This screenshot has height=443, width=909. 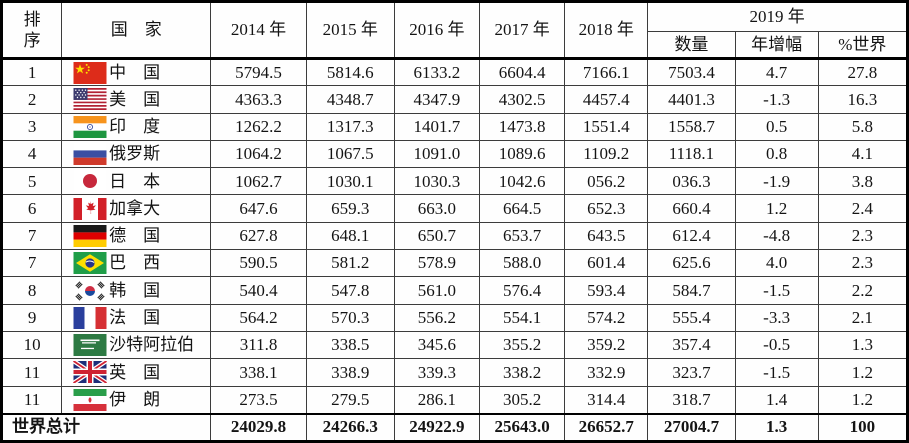 What do you see at coordinates (90, 154) in the screenshot?
I see `flag-russia-icon` at bounding box center [90, 154].